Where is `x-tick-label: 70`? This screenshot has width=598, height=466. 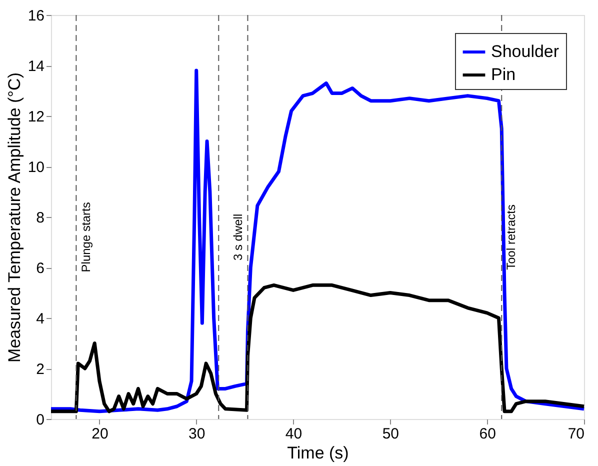
x-tick-label: 70 is located at coordinates (576, 434).